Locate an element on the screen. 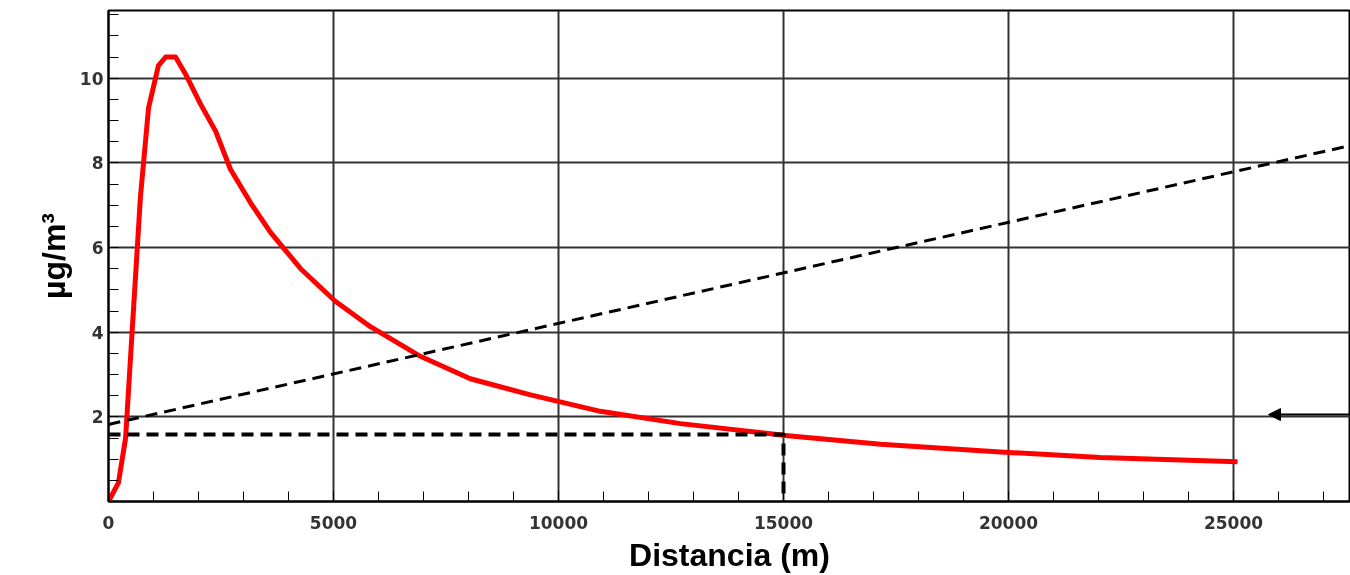 This screenshot has width=1350, height=575. y-tick-label: 8 is located at coordinates (97, 163).